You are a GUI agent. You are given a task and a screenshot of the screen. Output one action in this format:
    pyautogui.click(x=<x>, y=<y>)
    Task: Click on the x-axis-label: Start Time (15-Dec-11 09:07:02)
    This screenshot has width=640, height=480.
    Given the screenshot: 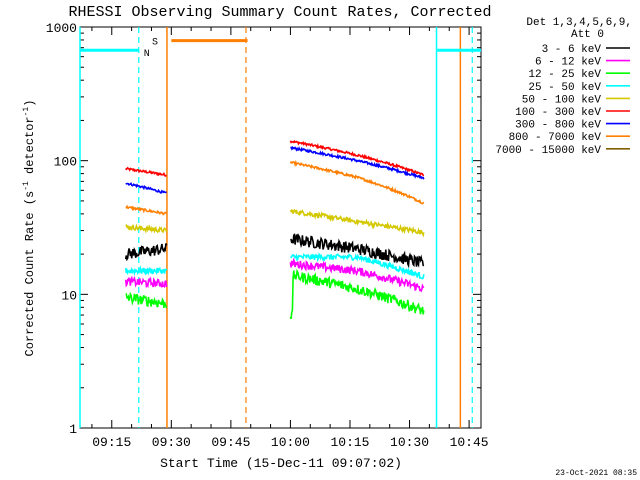 What is the action you would take?
    pyautogui.click(x=281, y=463)
    